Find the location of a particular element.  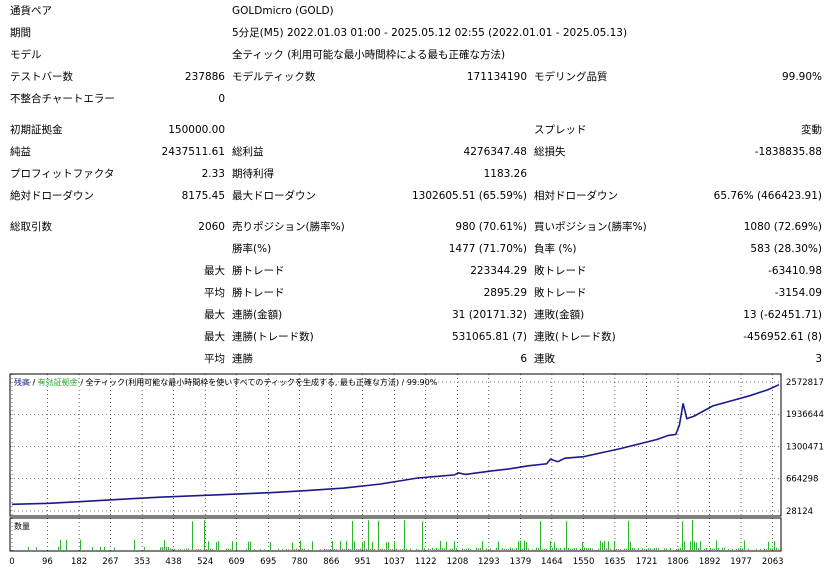

short-positions-value: 980 (70.61%) is located at coordinates (491, 227).